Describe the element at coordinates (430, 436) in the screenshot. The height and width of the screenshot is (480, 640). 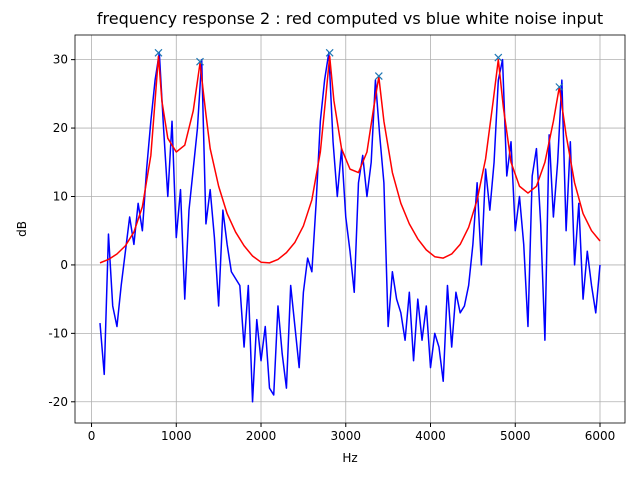
I see `x-tick-label: 4000` at that location.